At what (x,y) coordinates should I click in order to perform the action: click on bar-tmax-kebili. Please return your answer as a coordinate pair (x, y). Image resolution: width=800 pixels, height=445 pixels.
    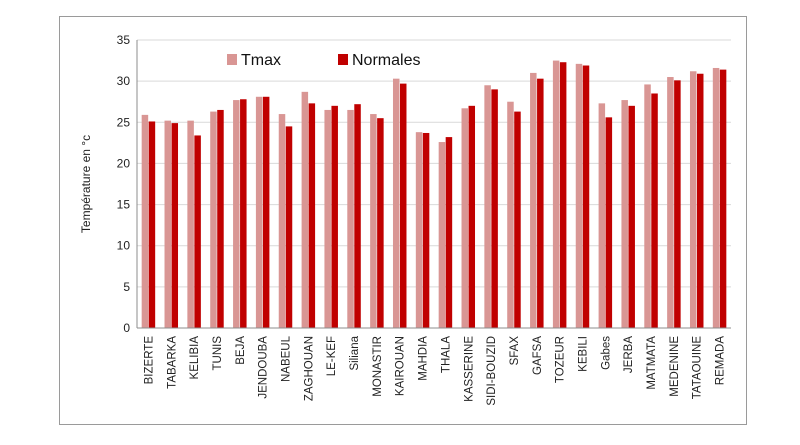
    Looking at the image, I should click on (579, 196).